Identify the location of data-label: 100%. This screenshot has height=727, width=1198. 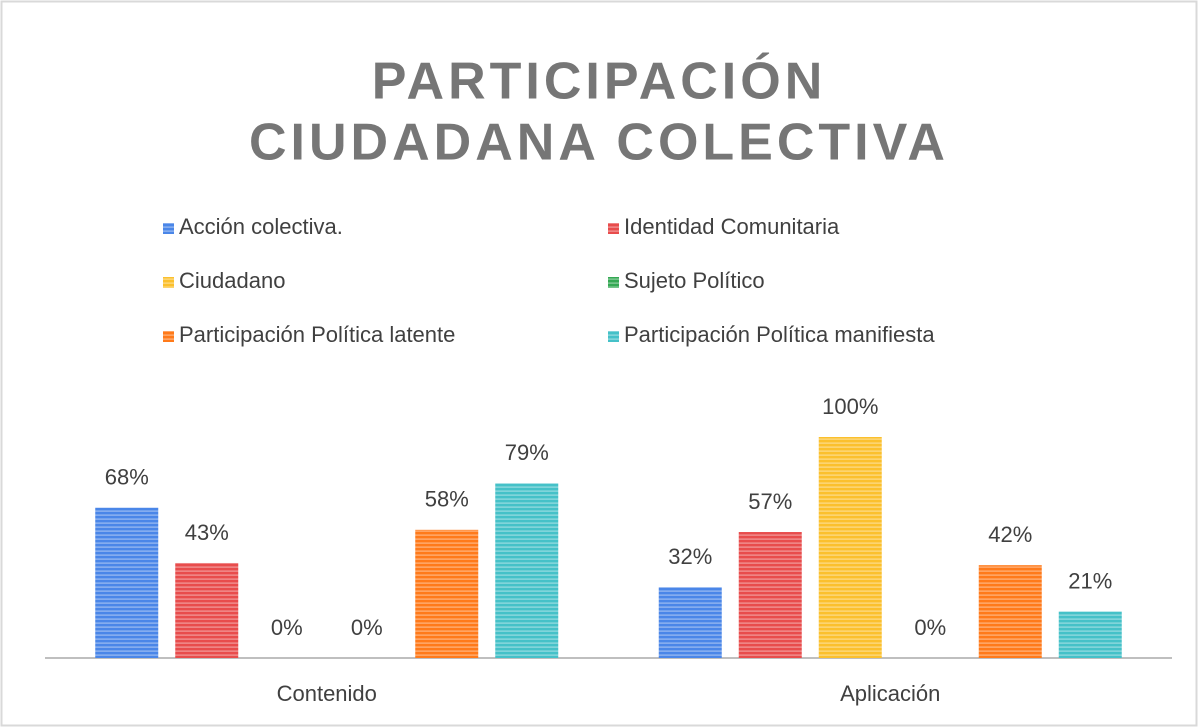
(850, 406).